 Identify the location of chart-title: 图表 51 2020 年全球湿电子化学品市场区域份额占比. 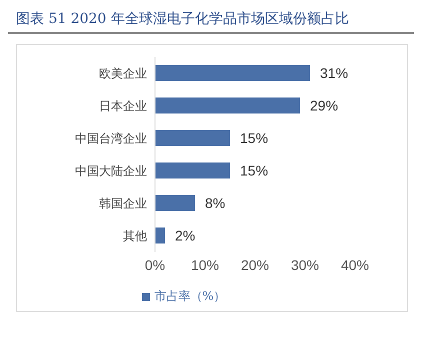
(211, 21).